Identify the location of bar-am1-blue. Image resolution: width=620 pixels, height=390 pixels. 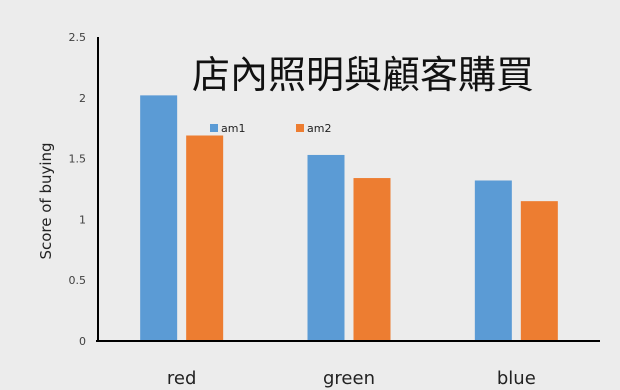
(493, 260).